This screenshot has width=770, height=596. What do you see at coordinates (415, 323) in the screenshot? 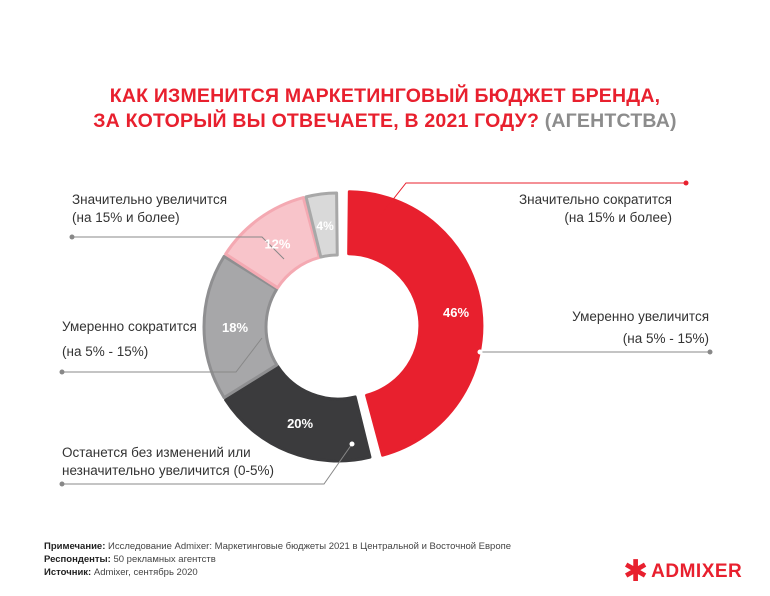
I see `slice-moderate-increase` at bounding box center [415, 323].